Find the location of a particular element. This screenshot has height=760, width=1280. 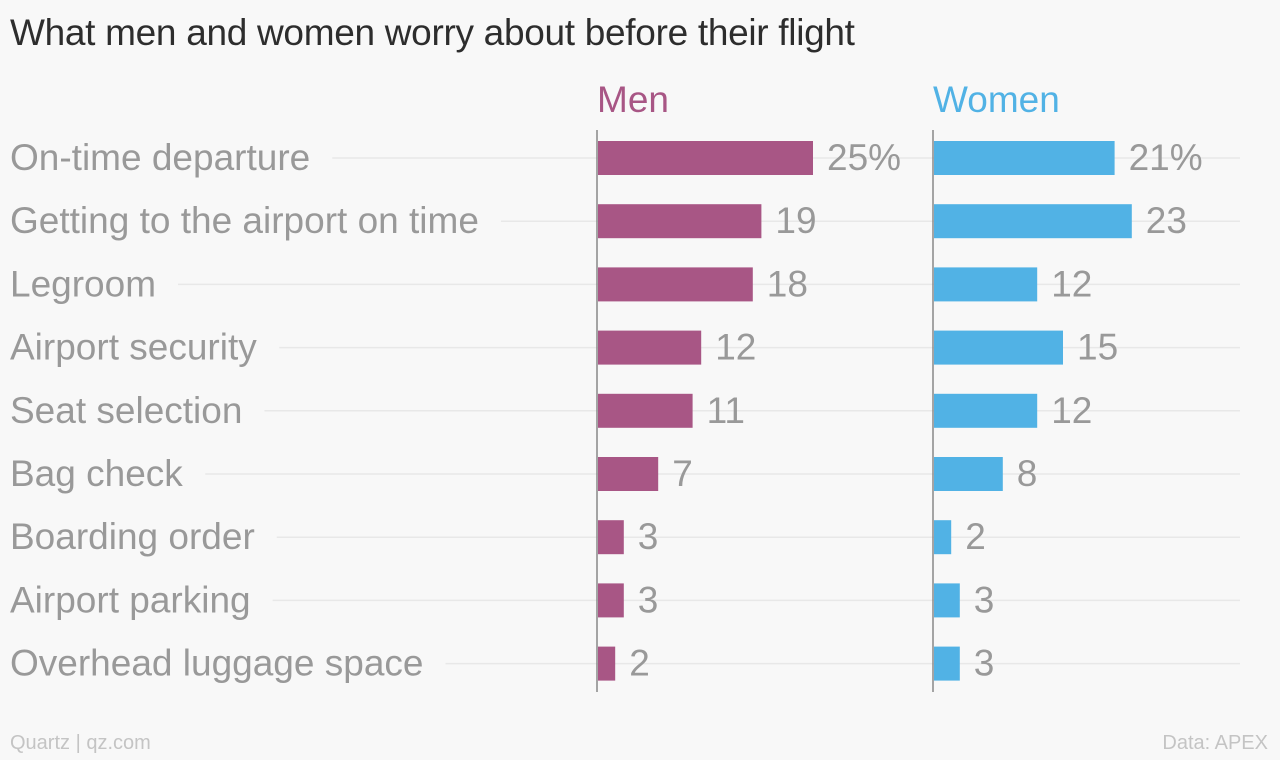

value-label-women-on-time-departure: 21% is located at coordinates (1166, 157).